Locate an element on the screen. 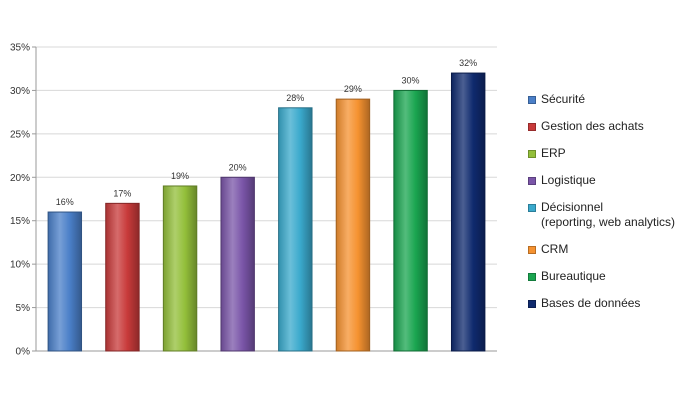  legend-label: Gestion des achats is located at coordinates (592, 126).